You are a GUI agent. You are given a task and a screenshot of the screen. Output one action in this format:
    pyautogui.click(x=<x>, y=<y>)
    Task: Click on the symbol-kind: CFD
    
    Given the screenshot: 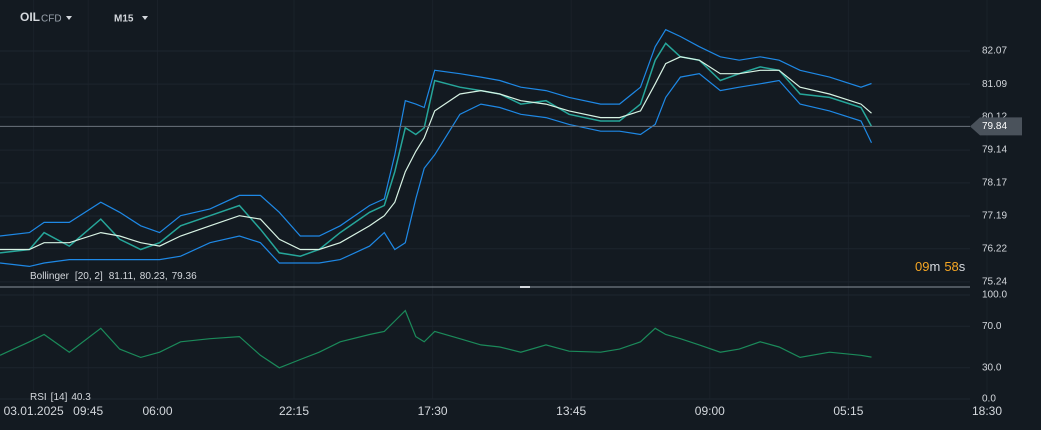 What is the action you would take?
    pyautogui.click(x=51, y=19)
    